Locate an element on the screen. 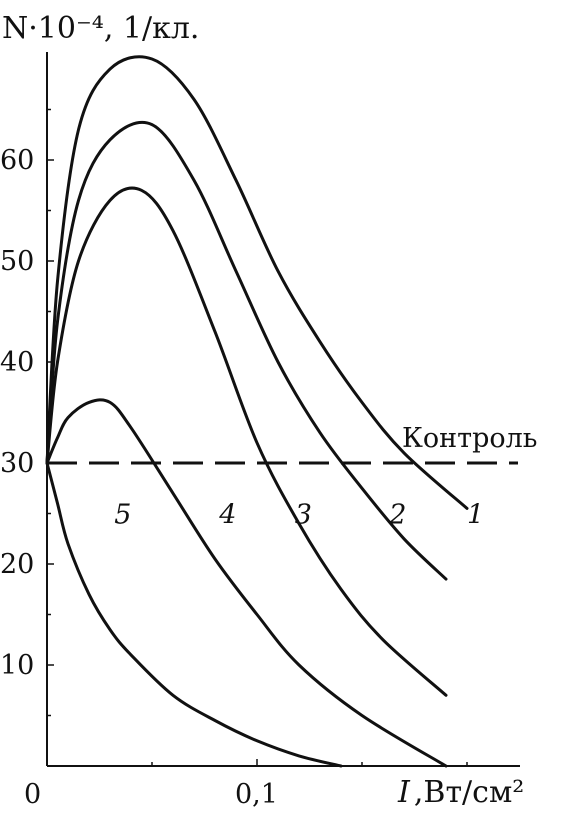 The height and width of the screenshot is (814, 576). control-label: Контроль is located at coordinates (469, 438).